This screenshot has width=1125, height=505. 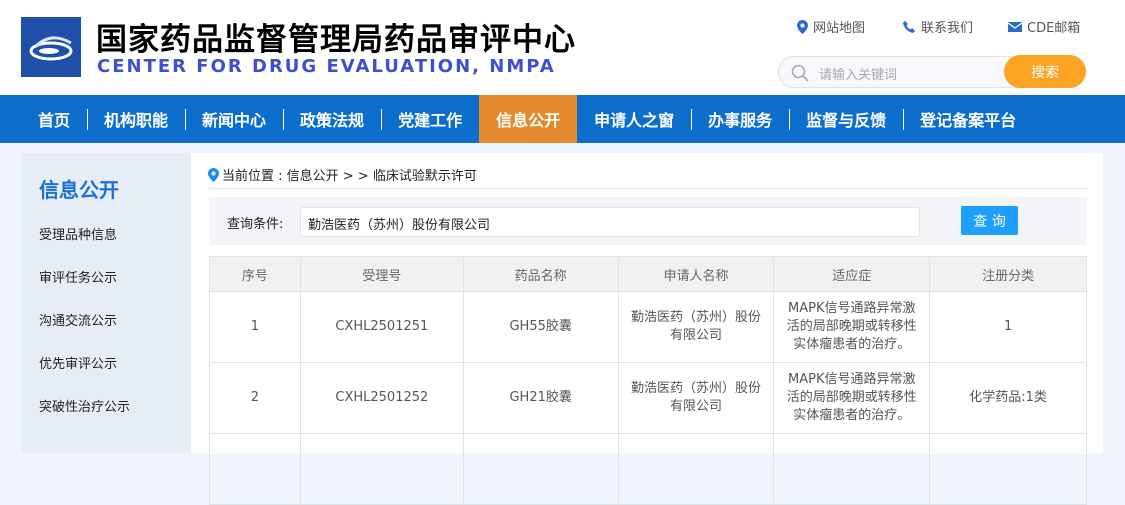 What do you see at coordinates (255, 327) in the screenshot?
I see `cell-index: 1` at bounding box center [255, 327].